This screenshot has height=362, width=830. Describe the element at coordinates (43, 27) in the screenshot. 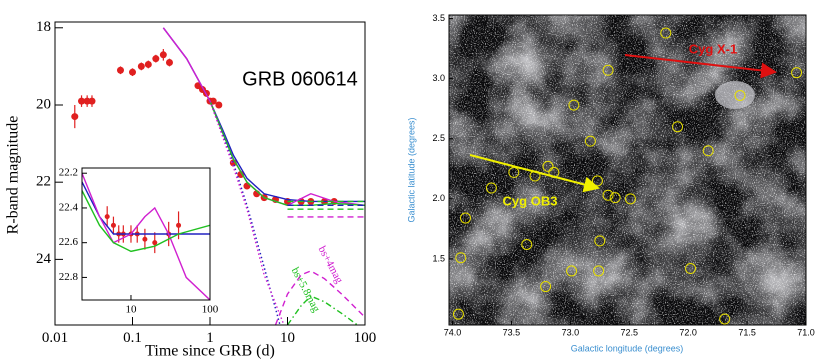

I see `y-tick-label: 18` at that location.